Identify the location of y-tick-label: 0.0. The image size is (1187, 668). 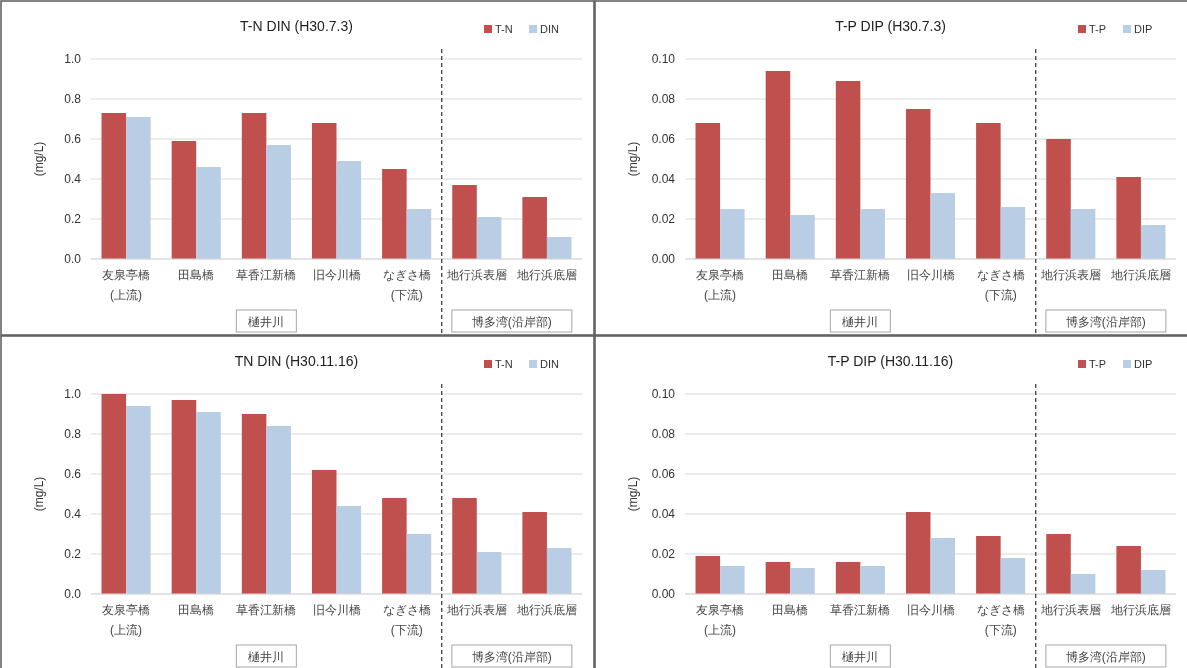
(73, 259).